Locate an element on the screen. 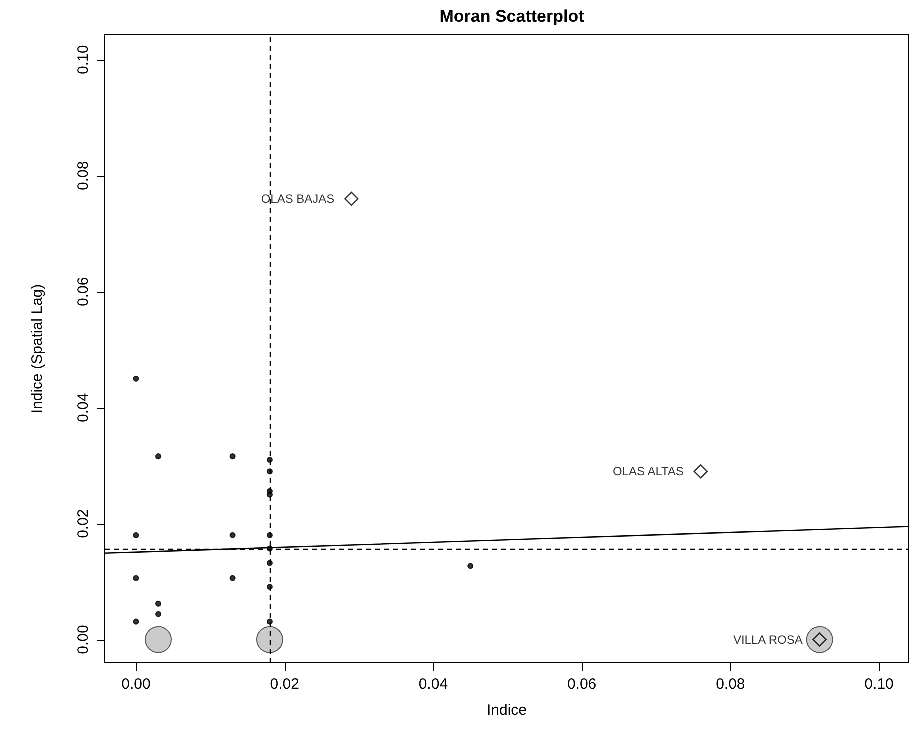  x-tick-label: 0.06 is located at coordinates (582, 684).